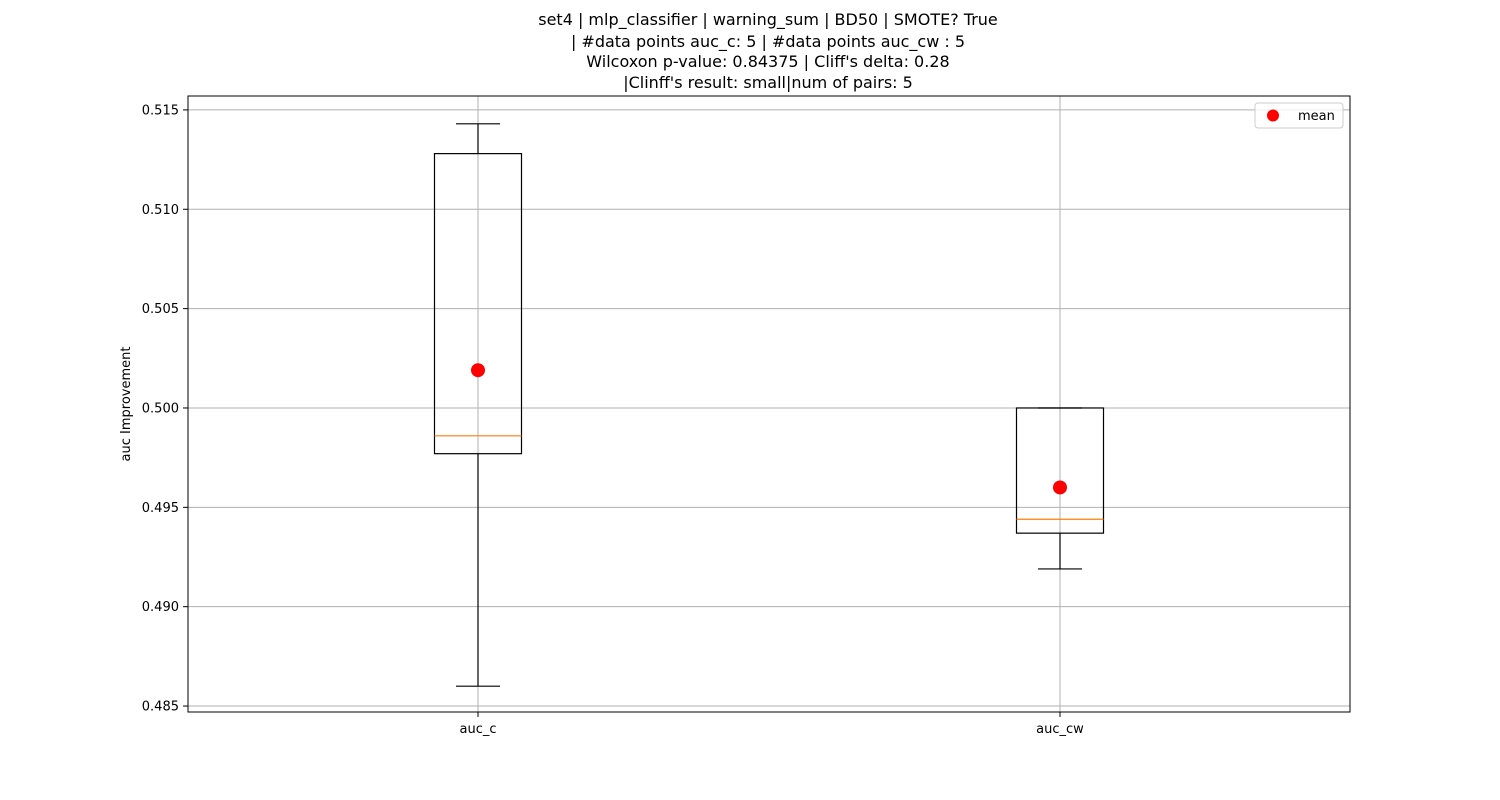 Image resolution: width=1500 pixels, height=800 pixels. Describe the element at coordinates (160, 210) in the screenshot. I see `y-tick-label: 0.510` at that location.